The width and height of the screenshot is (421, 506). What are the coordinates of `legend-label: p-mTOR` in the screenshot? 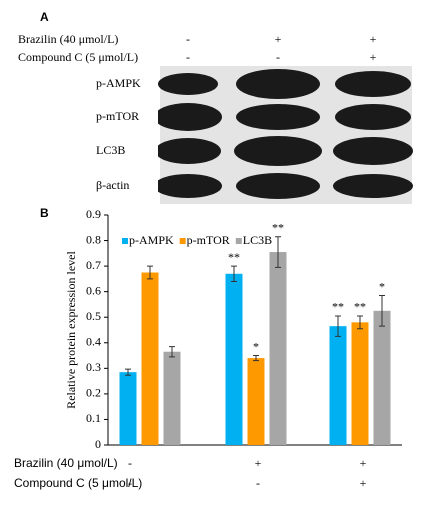 It's located at (208, 240).